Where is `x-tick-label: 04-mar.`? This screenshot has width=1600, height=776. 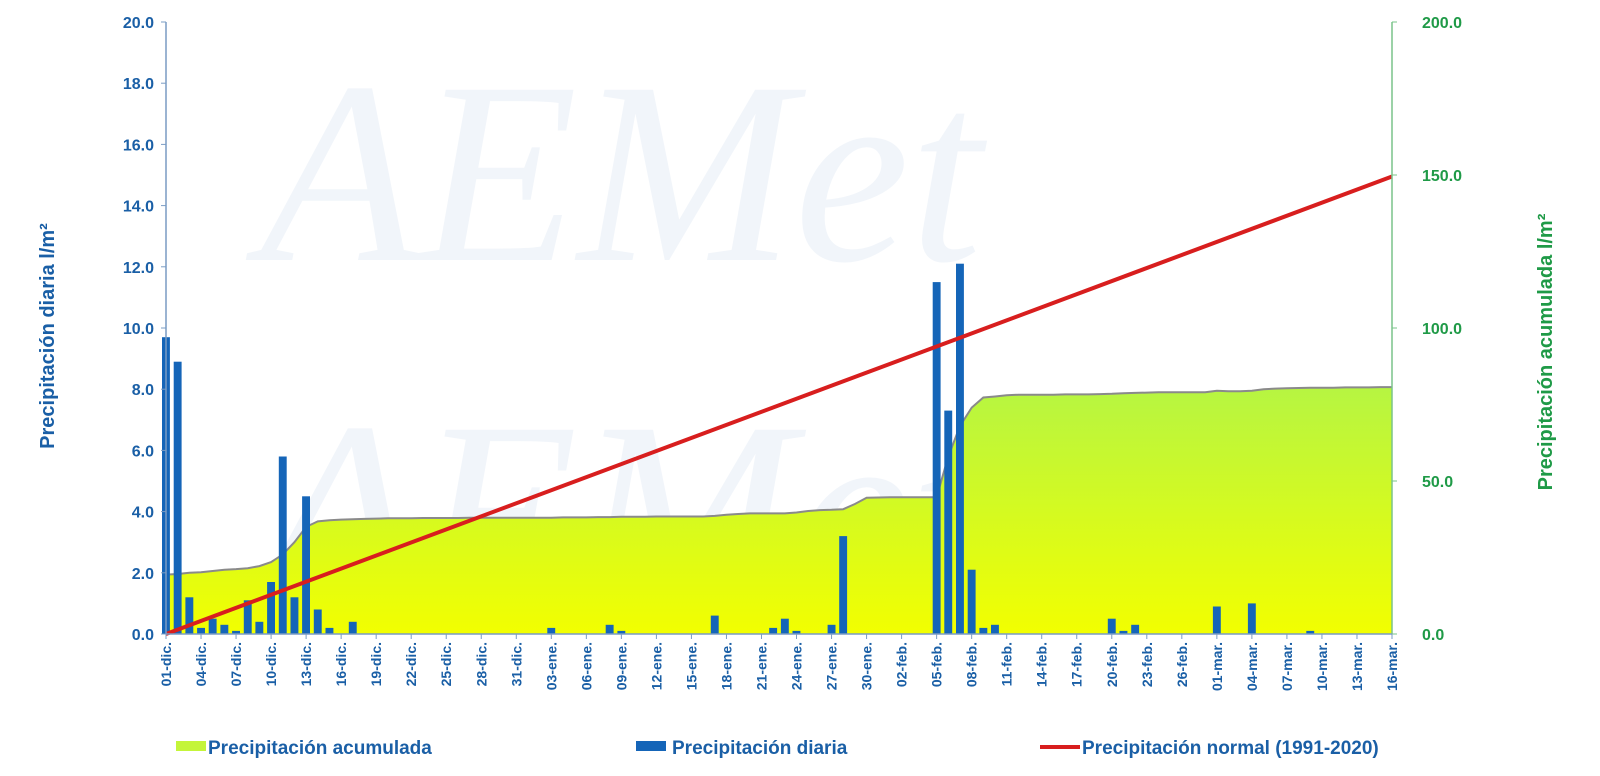 x-tick-label: 04-mar. is located at coordinates (1252, 666).